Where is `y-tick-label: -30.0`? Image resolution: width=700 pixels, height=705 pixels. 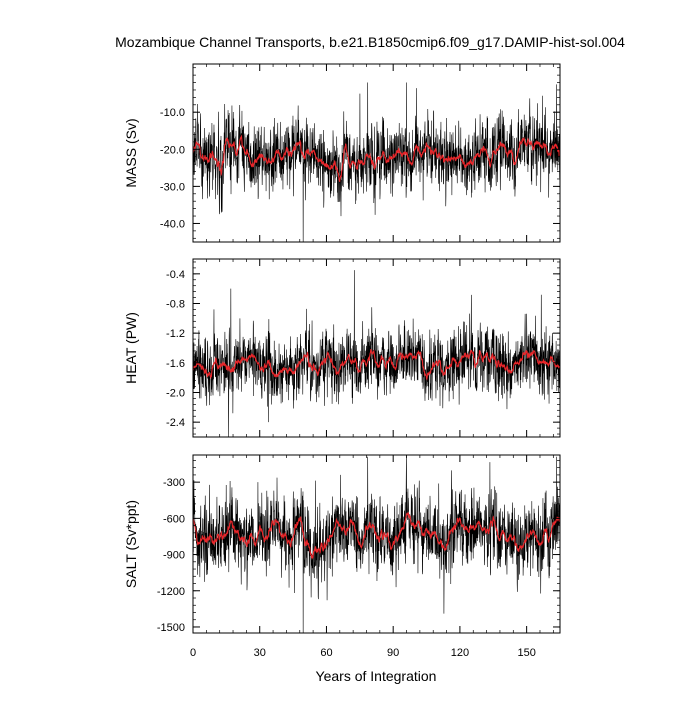 y-tick-label: -30.0 is located at coordinates (172, 187).